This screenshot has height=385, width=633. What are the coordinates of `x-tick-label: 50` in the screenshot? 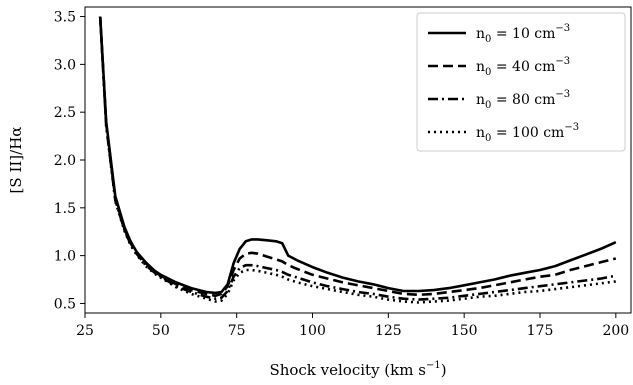 It's located at (161, 331).